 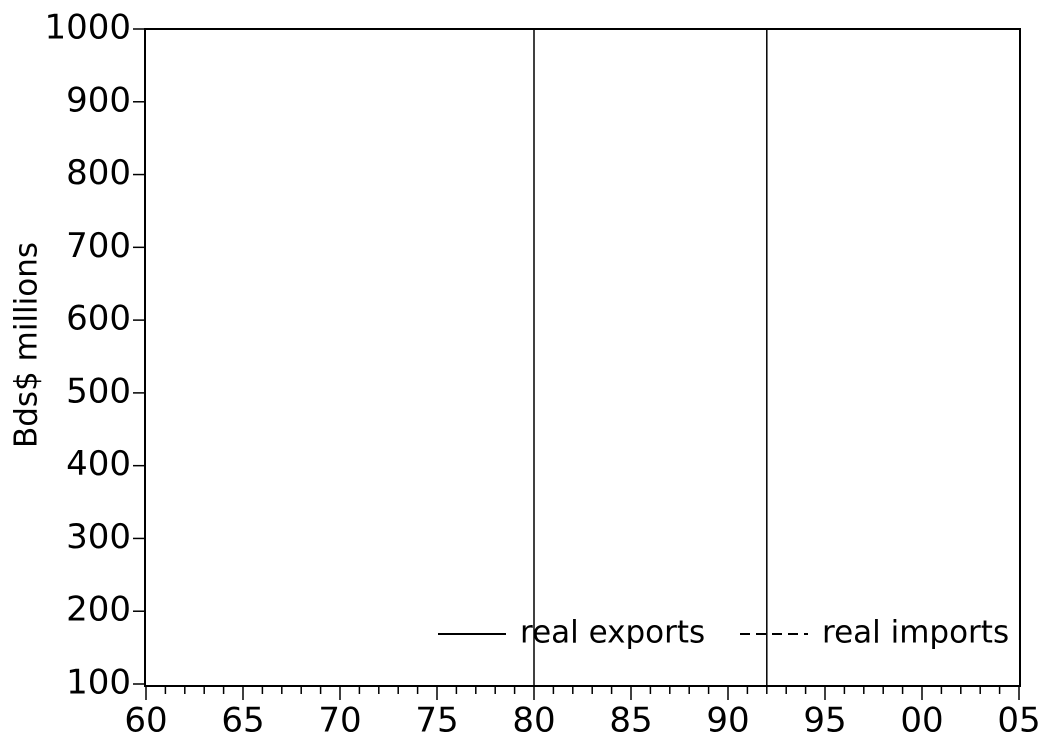 I want to click on y-tick-label: 100, so click(x=98, y=683).